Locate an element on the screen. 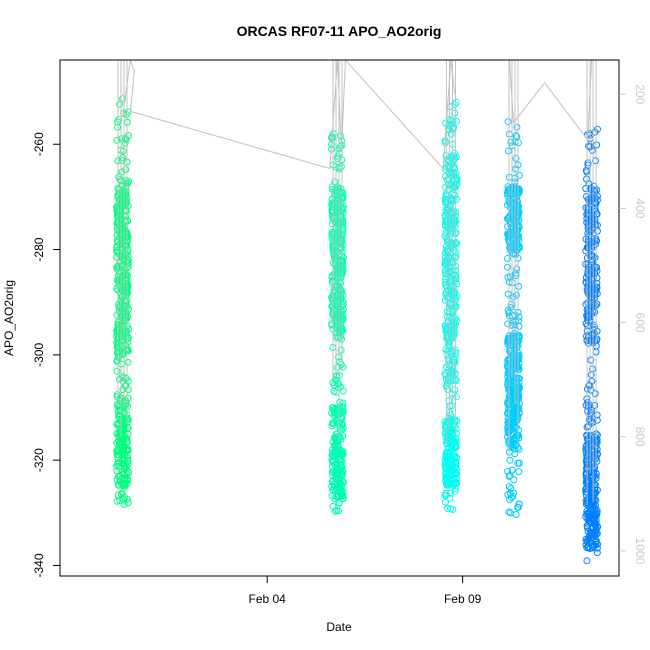 This screenshot has width=650, height=650. y-tick-label: -260 is located at coordinates (39, 144).